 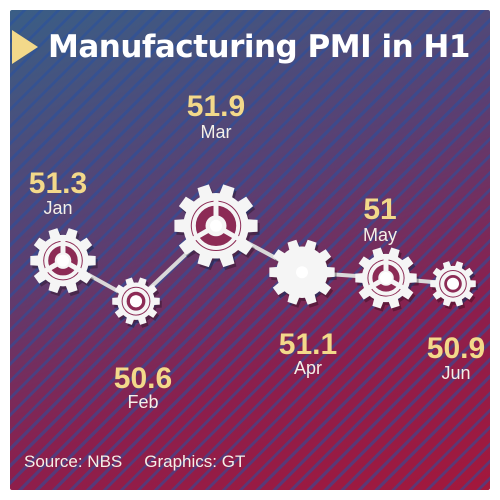 I want to click on value-label-may: 51, so click(x=379, y=209).